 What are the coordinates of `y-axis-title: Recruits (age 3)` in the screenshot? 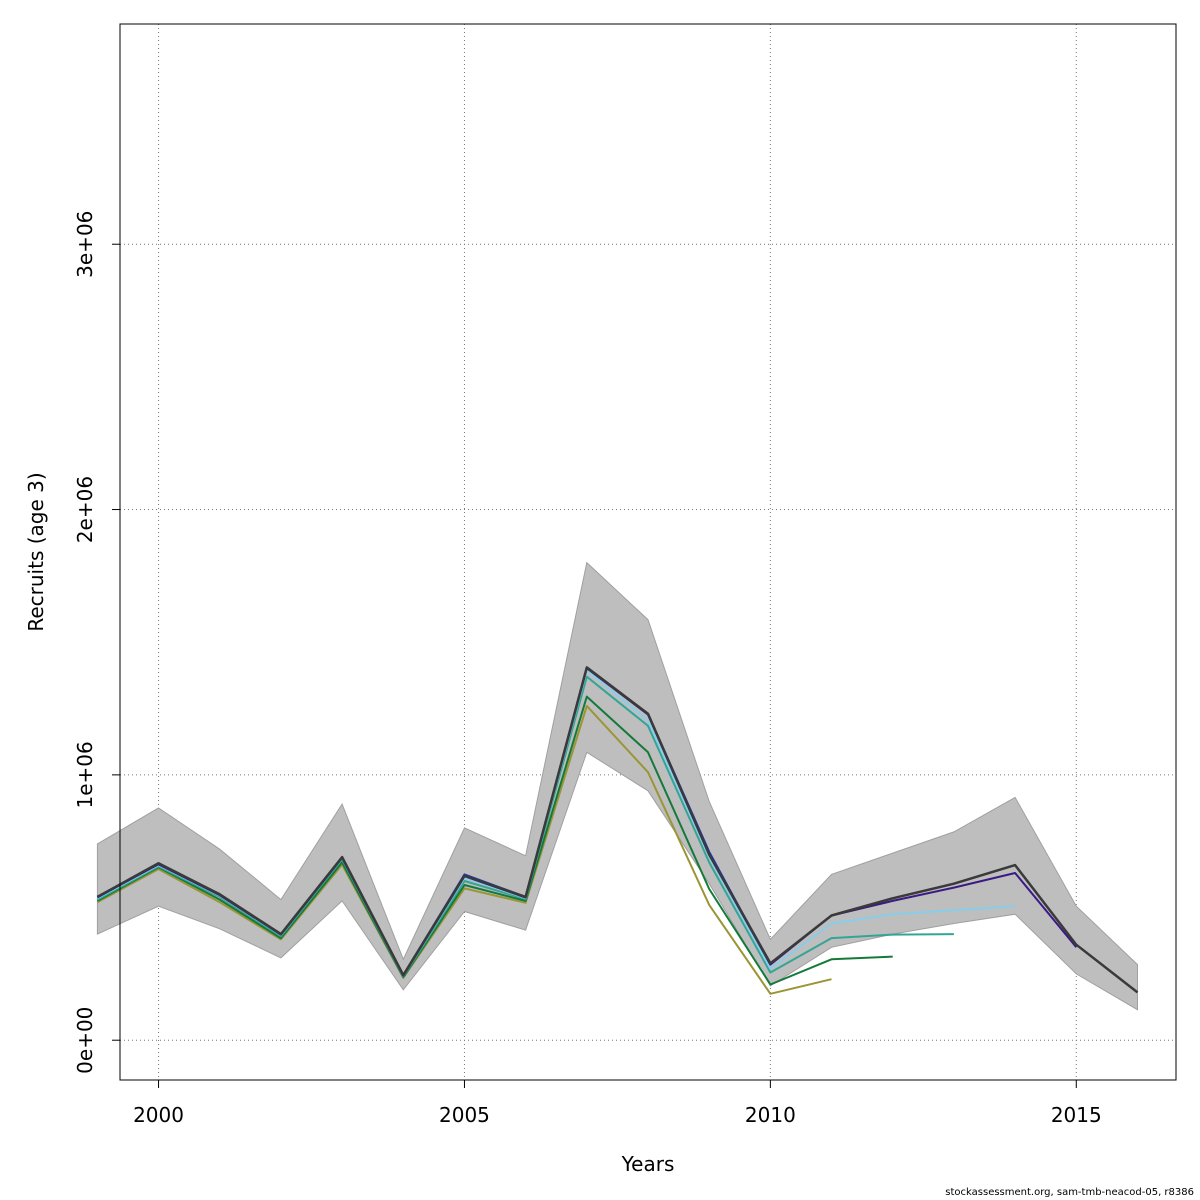 It's located at (36, 551).